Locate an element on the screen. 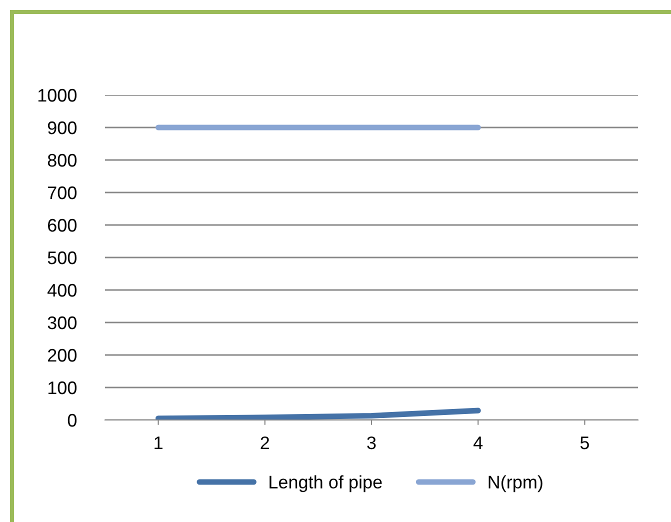  y-tick-label: 700 is located at coordinates (62, 193).